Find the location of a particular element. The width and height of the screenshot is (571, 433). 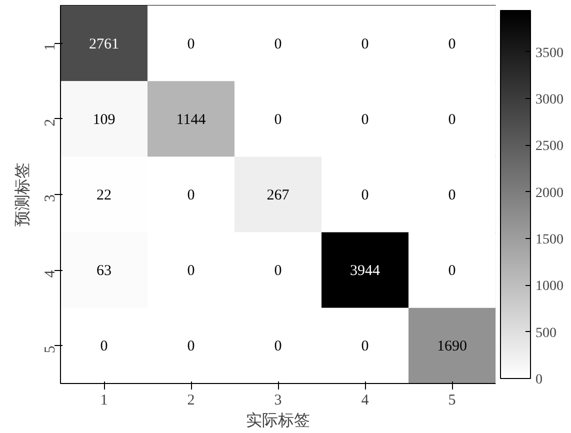

y-tick-label: 3 is located at coordinates (50, 198).